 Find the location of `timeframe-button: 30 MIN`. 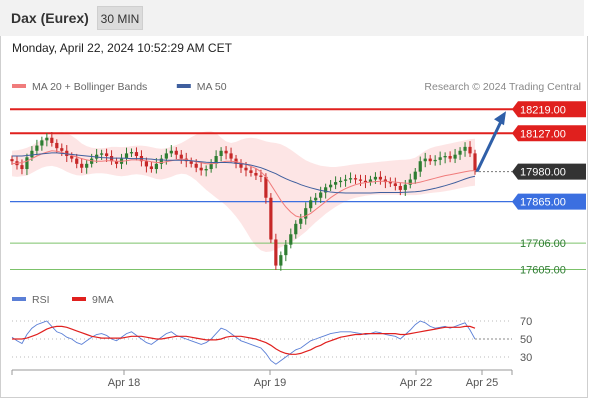

timeframe-button: 30 MIN is located at coordinates (120, 18).